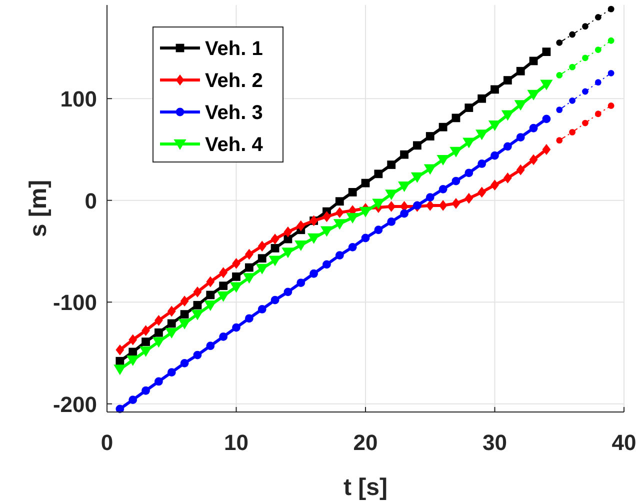  Describe the element at coordinates (74, 404) in the screenshot. I see `y-tick-label: -200` at that location.